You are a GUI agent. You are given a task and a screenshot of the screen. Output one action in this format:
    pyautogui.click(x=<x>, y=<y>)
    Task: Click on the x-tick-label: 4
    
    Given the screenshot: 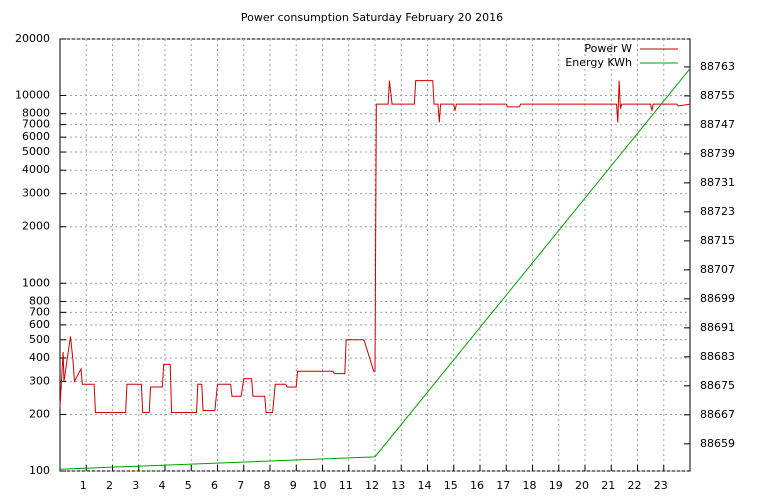 What is the action you would take?
    pyautogui.click(x=162, y=485)
    